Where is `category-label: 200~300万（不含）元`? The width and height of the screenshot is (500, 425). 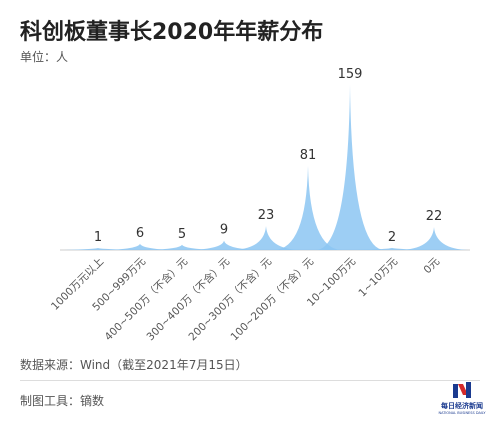 category-label: 200~300万（不含）元 is located at coordinates (230, 299).